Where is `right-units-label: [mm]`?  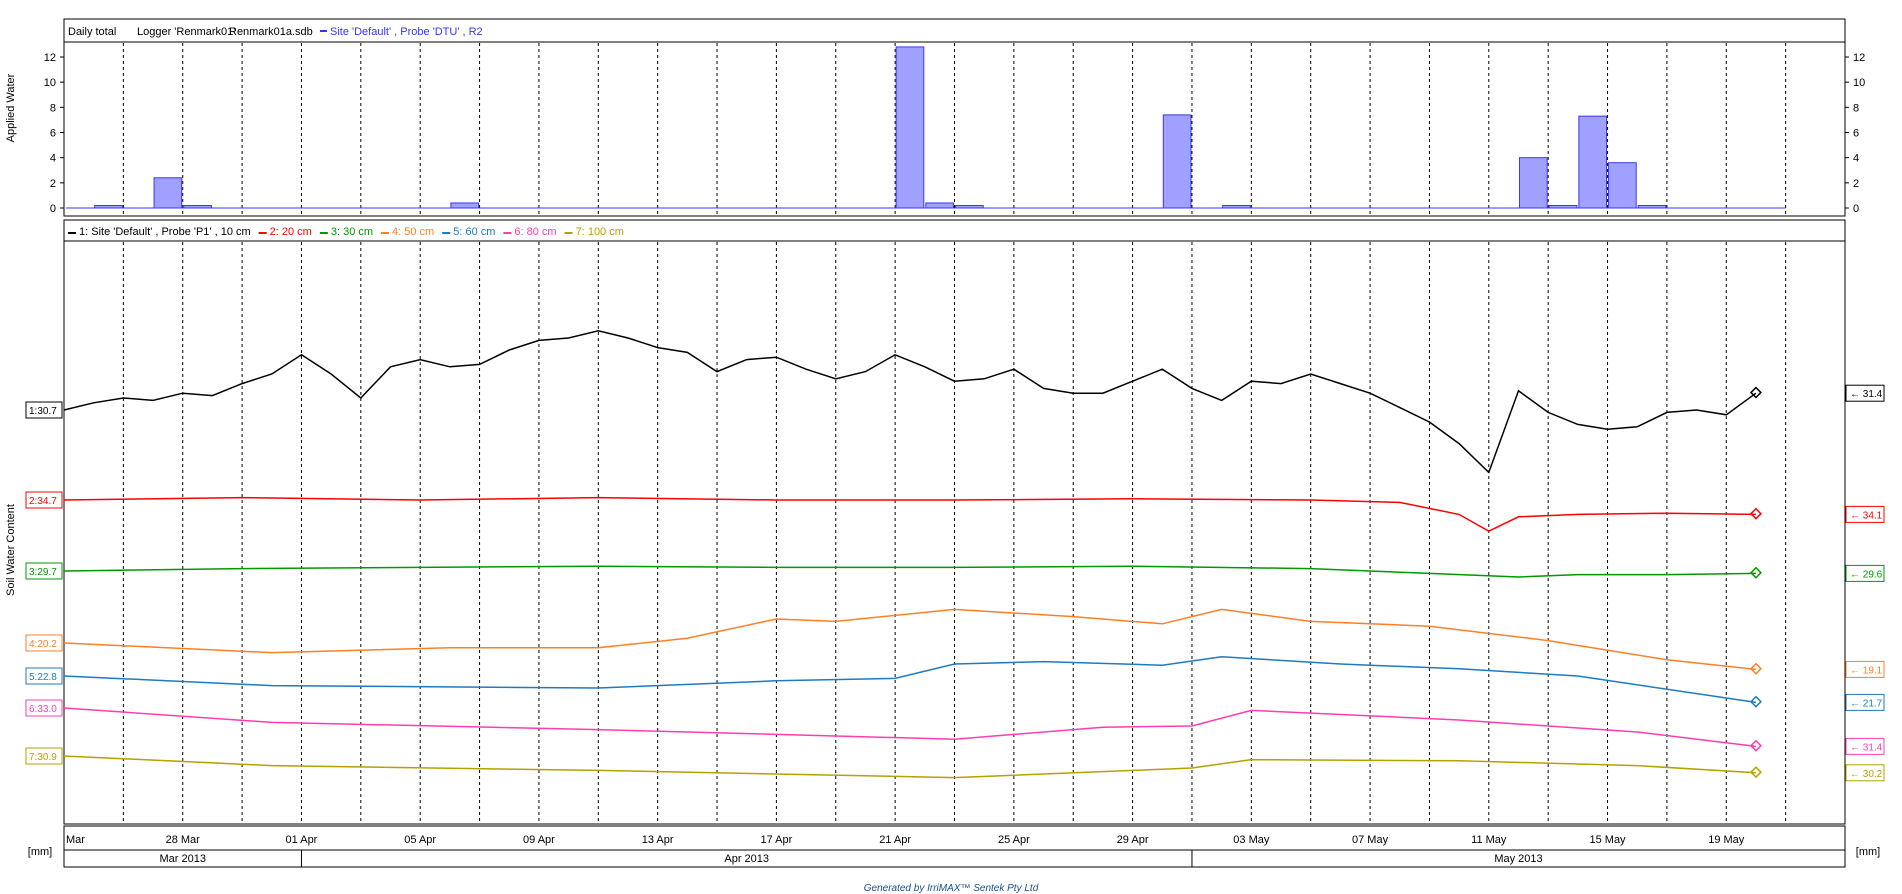
right-units-label: [mm] is located at coordinates (1868, 852).